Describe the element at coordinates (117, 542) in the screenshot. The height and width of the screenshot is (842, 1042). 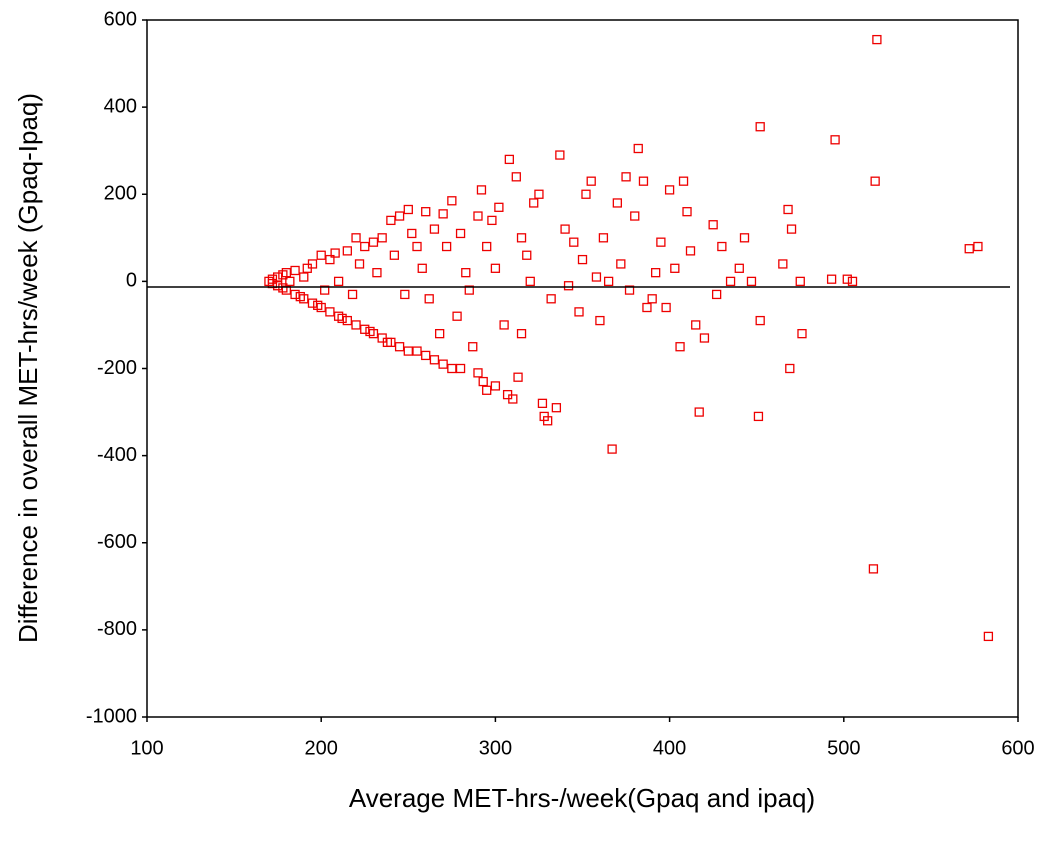
I see `y-tick-label: -600` at that location.